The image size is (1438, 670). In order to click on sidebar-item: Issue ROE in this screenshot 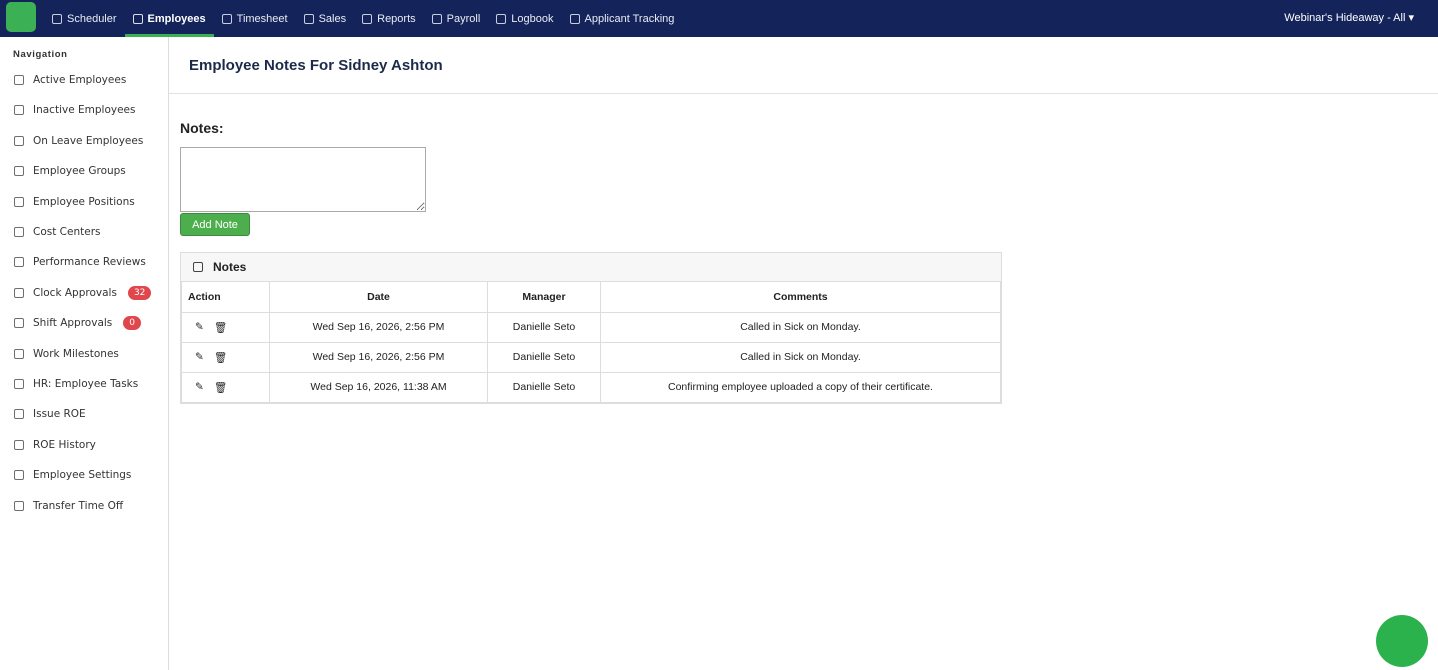, I will do `click(50, 414)`.